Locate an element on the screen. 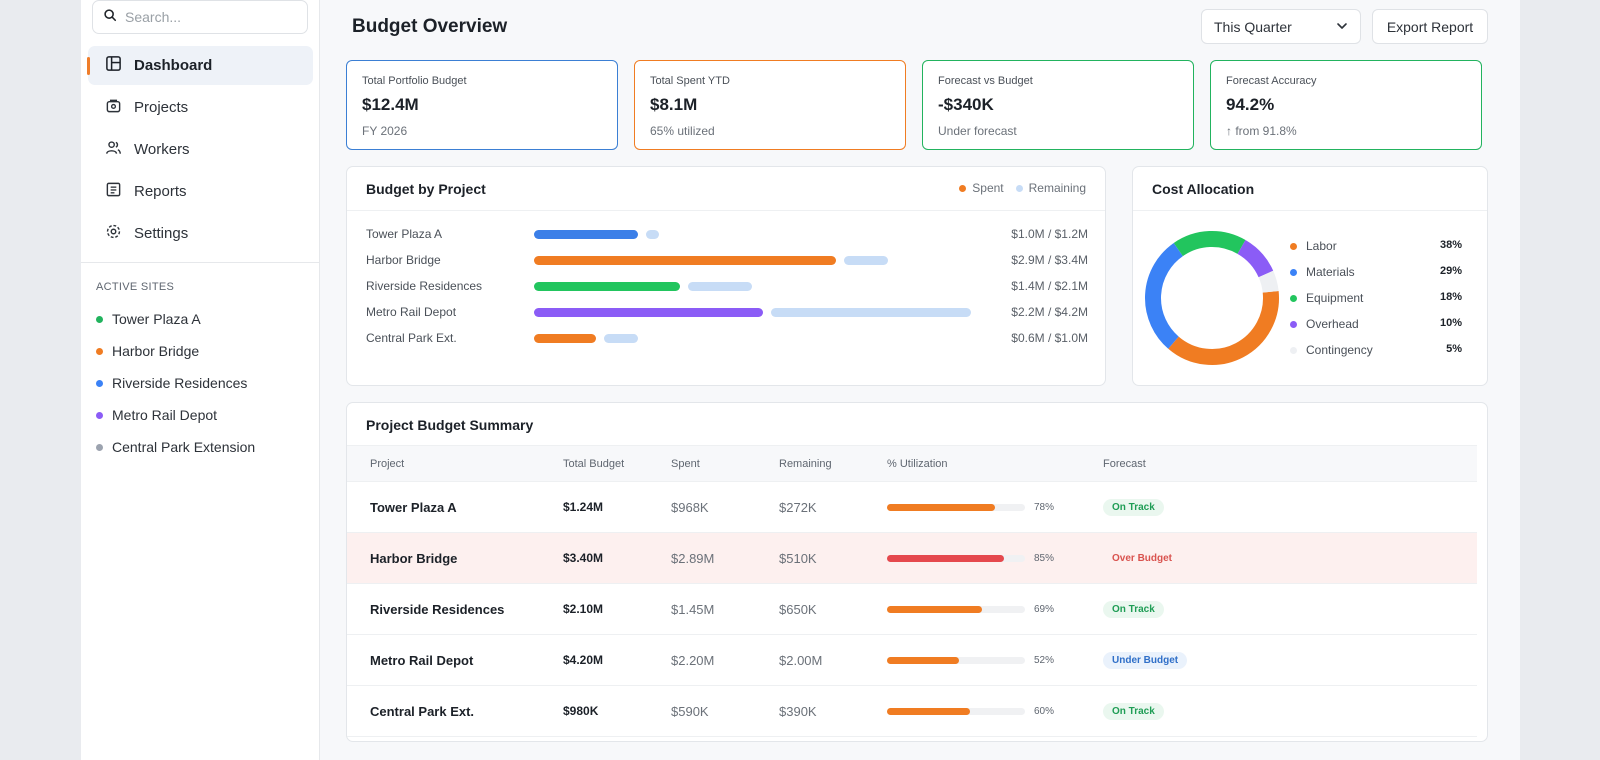  bar-value-label: $2.2M / $4.2M is located at coordinates (1049, 312).